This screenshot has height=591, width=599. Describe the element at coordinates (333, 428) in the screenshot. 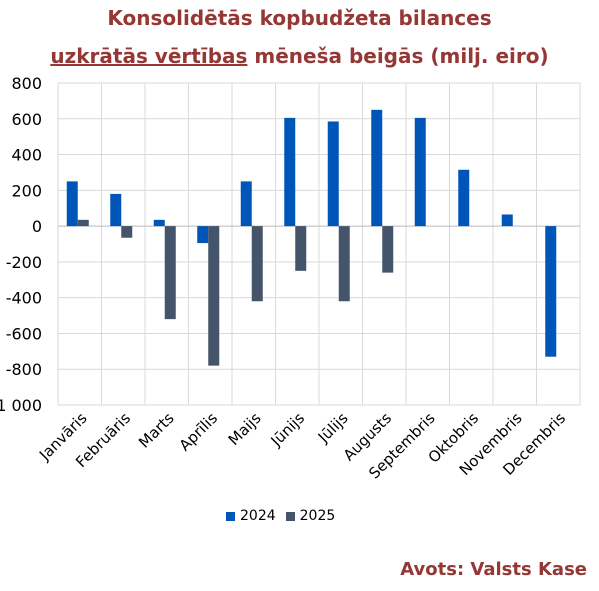

I see `x-tick-label: Jūlijs` at that location.